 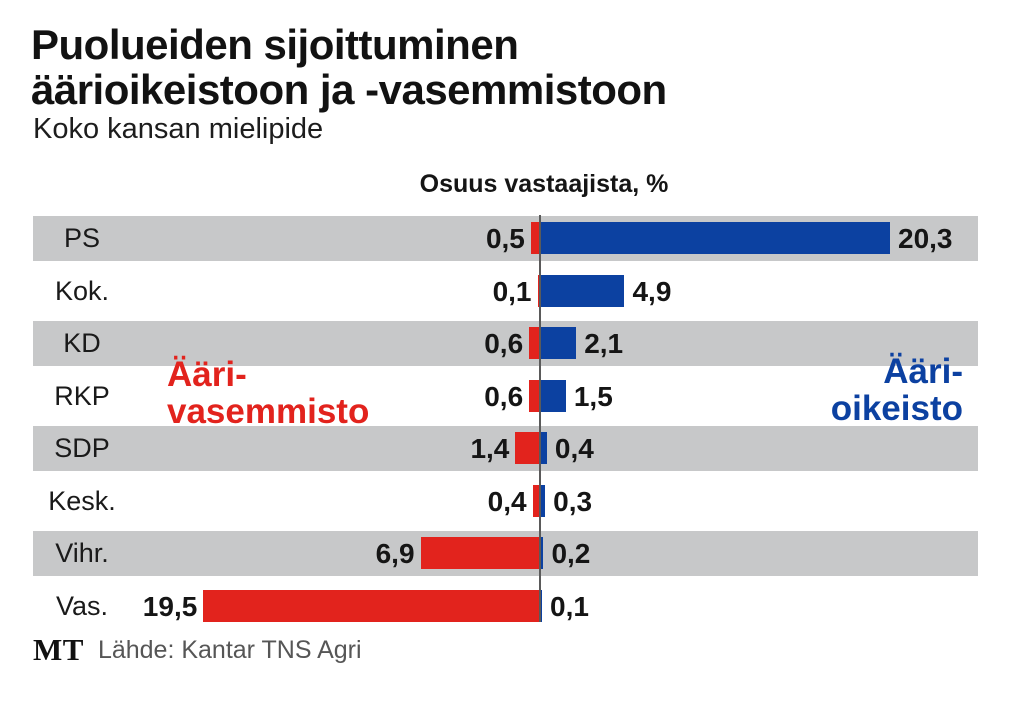 What do you see at coordinates (275, 44) in the screenshot?
I see `chart-title-line1: Puolueiden sijoittuminen` at bounding box center [275, 44].